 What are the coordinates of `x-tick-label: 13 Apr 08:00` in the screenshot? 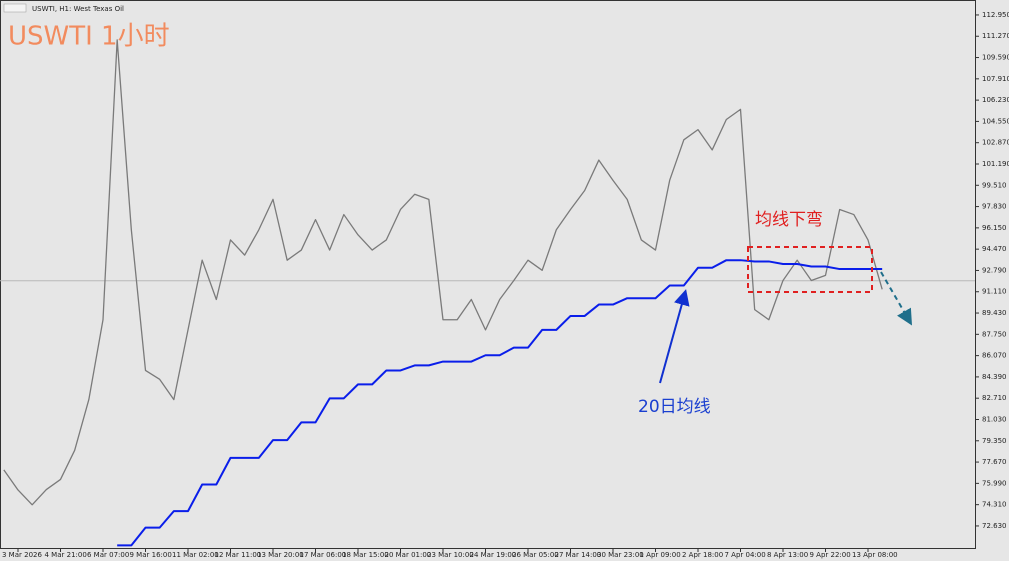 It's located at (875, 555).